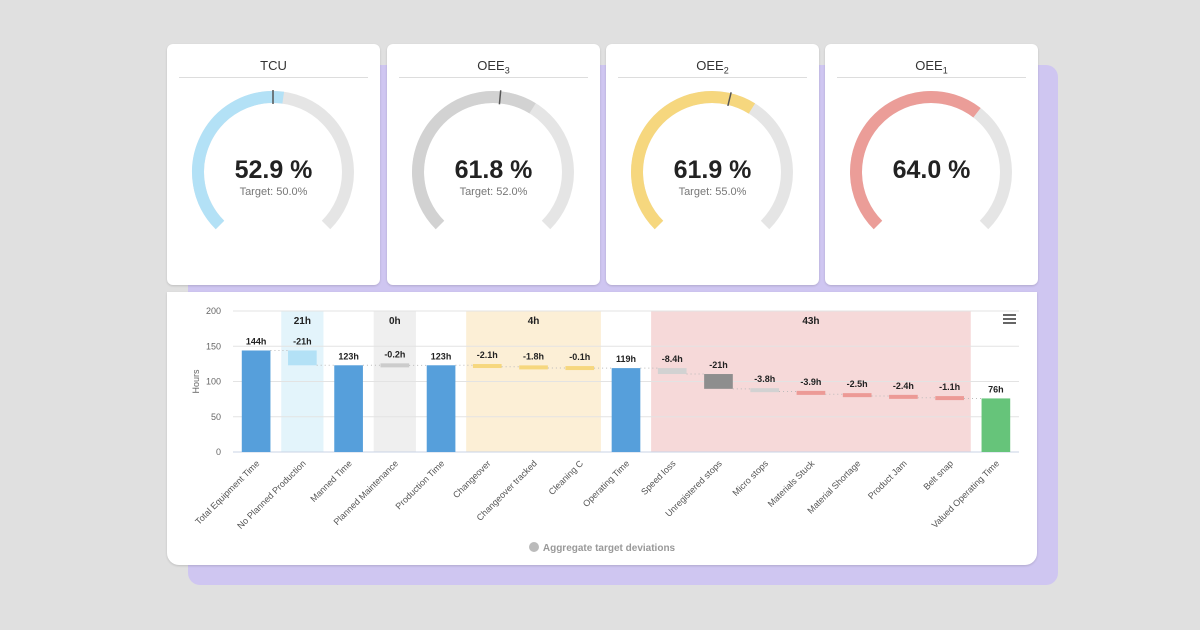 Image resolution: width=1200 pixels, height=630 pixels. What do you see at coordinates (810, 321) in the screenshot?
I see `group-total-label: 43h` at bounding box center [810, 321].